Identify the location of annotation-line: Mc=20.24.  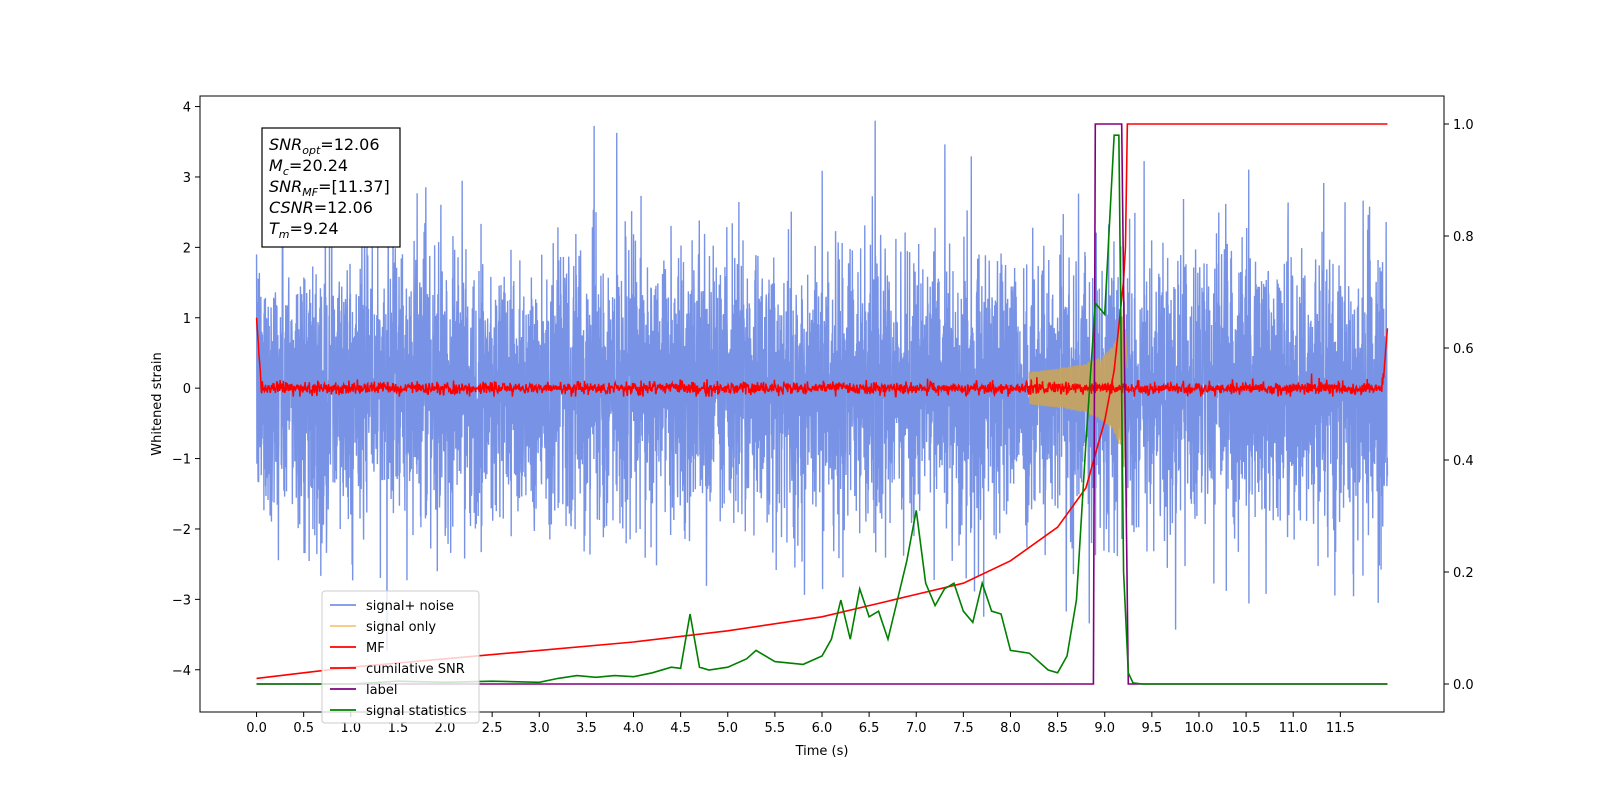
(308, 167).